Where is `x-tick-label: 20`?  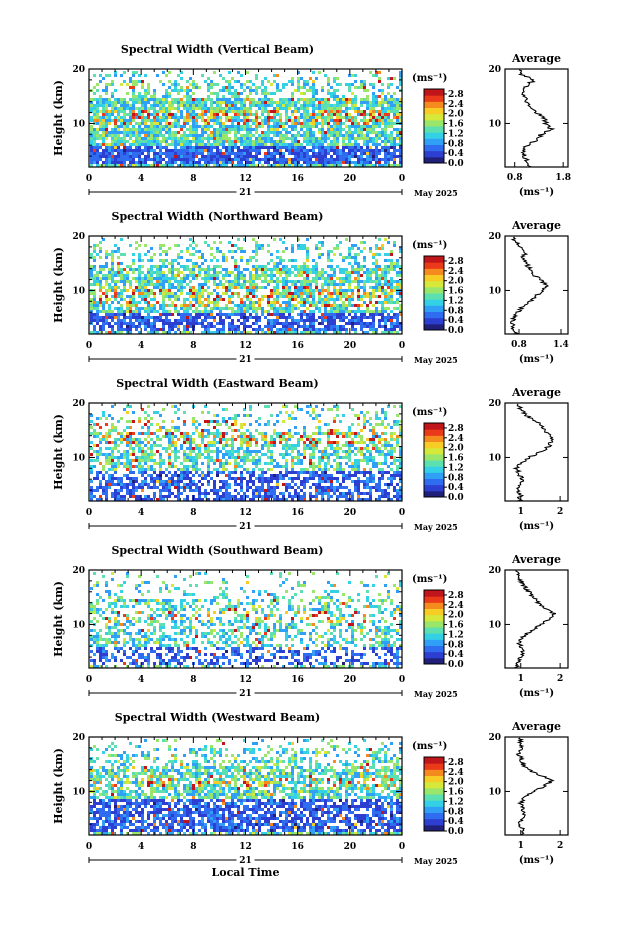 x-tick-label: 20 is located at coordinates (350, 346).